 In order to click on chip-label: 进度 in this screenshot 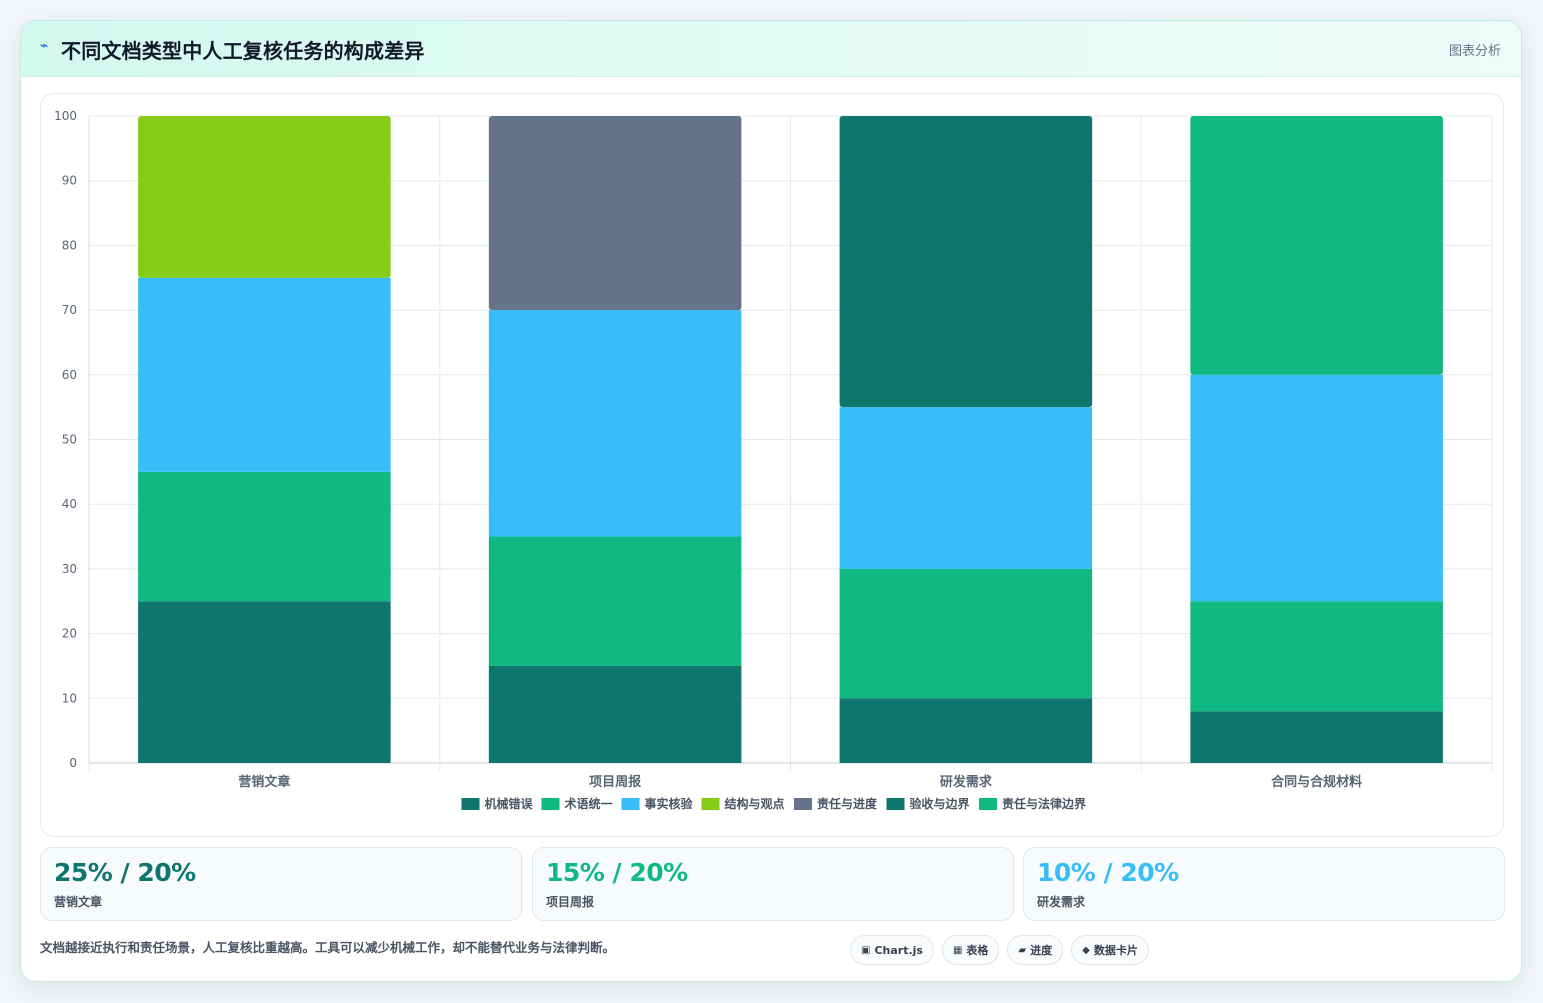, I will do `click(1041, 950)`.